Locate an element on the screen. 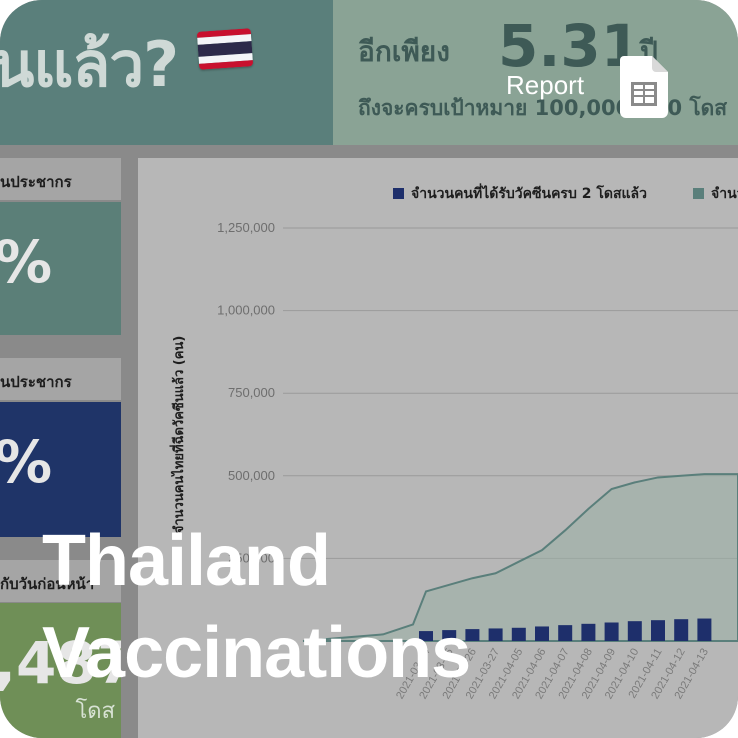 This screenshot has height=738, width=738. header-prefix: อีกเพียง is located at coordinates (404, 51).